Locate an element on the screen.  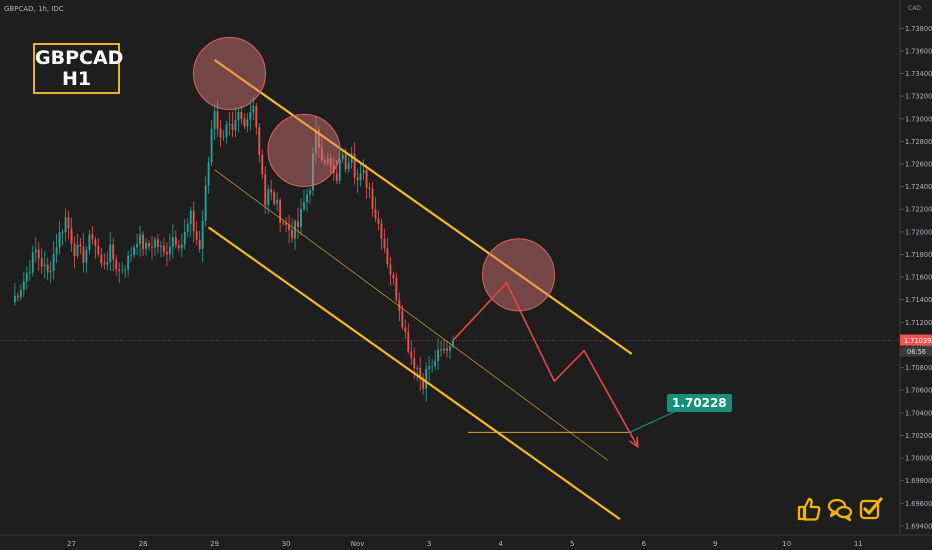
price-tick-label: 1.72800 is located at coordinates (918, 142).